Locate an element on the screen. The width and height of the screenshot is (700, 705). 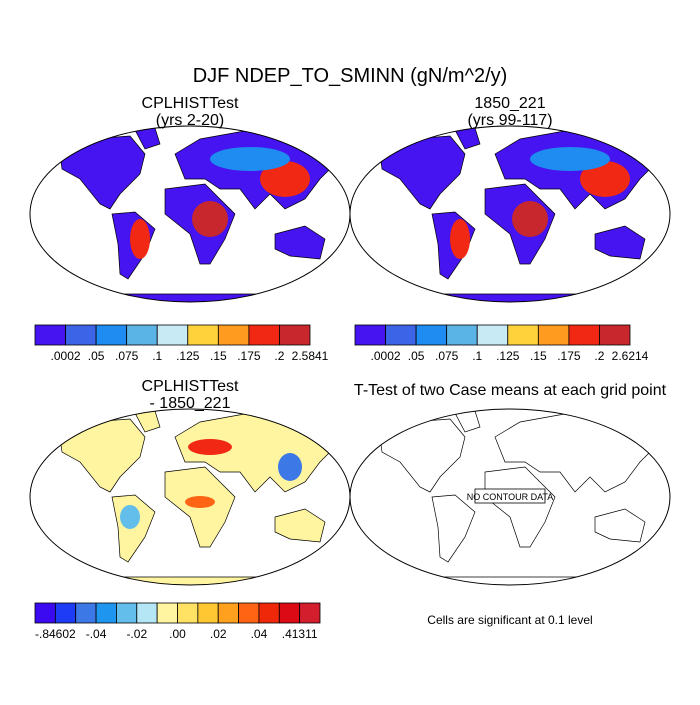
panel-subtitle: (yrs 99-117) is located at coordinates (509, 120).